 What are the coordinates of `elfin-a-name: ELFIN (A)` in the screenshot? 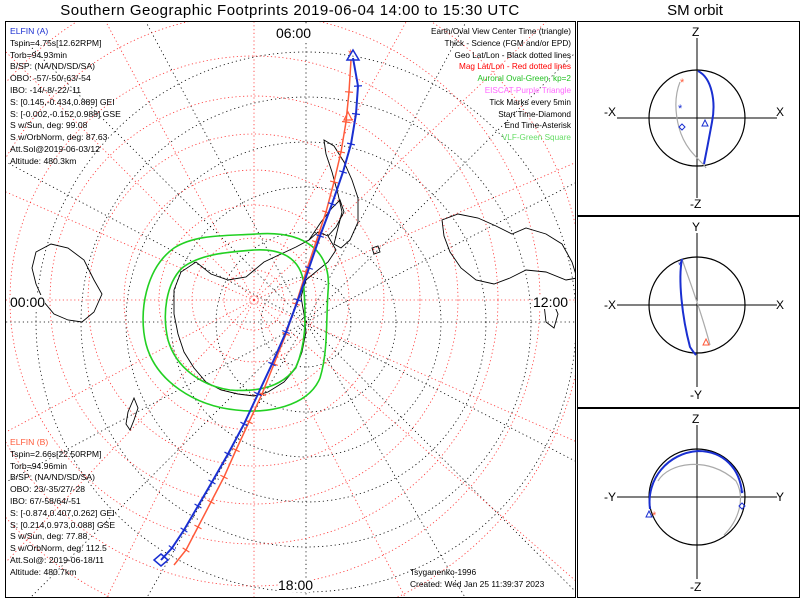 It's located at (29, 31).